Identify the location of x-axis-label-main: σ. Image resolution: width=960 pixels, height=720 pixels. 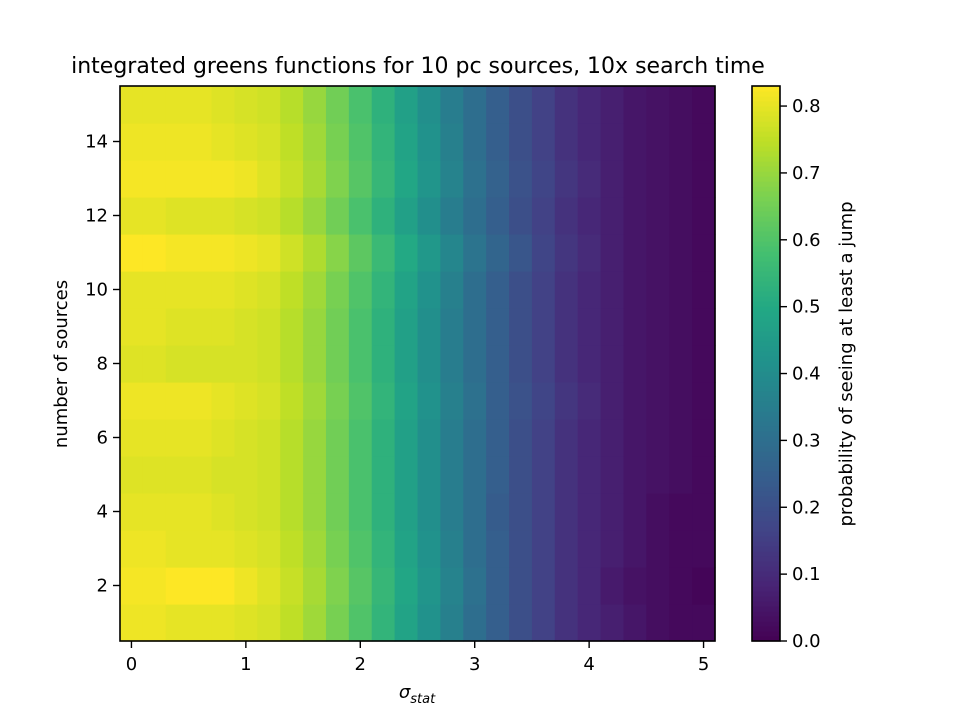
(405, 692).